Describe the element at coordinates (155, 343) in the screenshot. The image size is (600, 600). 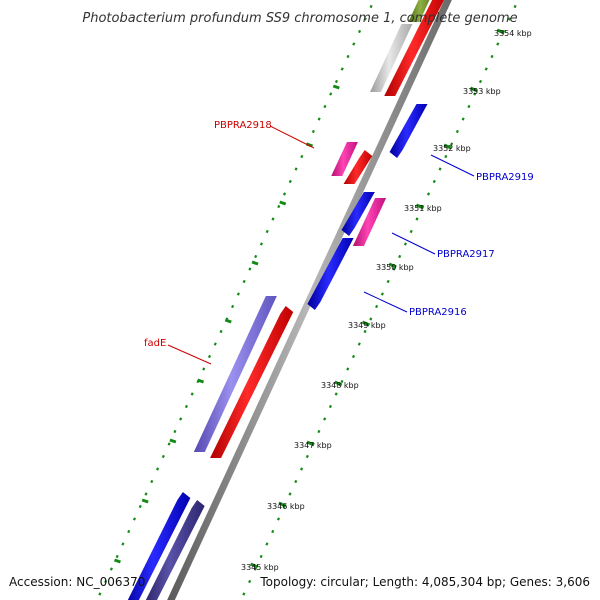
I see `gene-label-fade: fadE` at that location.